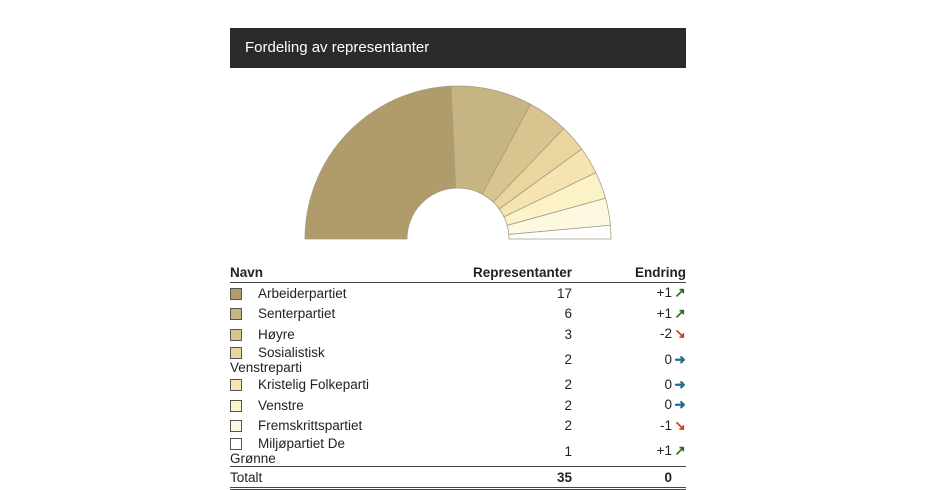  Describe the element at coordinates (276, 334) in the screenshot. I see `party-name: Høyre` at that location.